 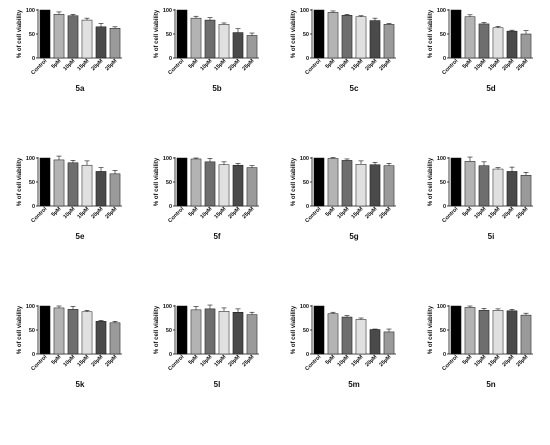 What do you see at coordinates (217, 384) in the screenshot?
I see `panel-title: 5l` at bounding box center [217, 384].